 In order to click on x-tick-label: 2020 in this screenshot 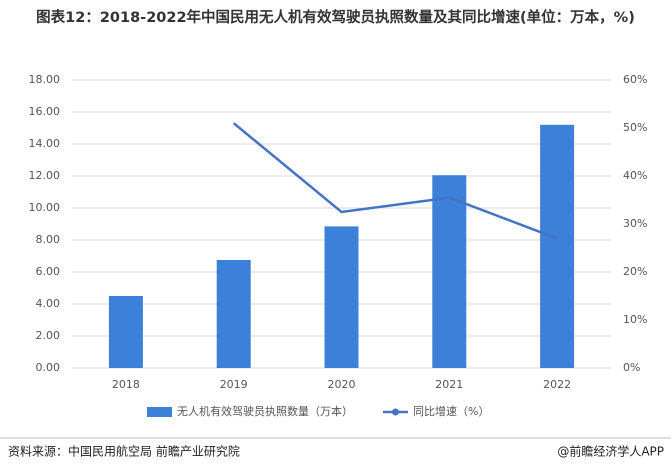, I will do `click(342, 384)`.